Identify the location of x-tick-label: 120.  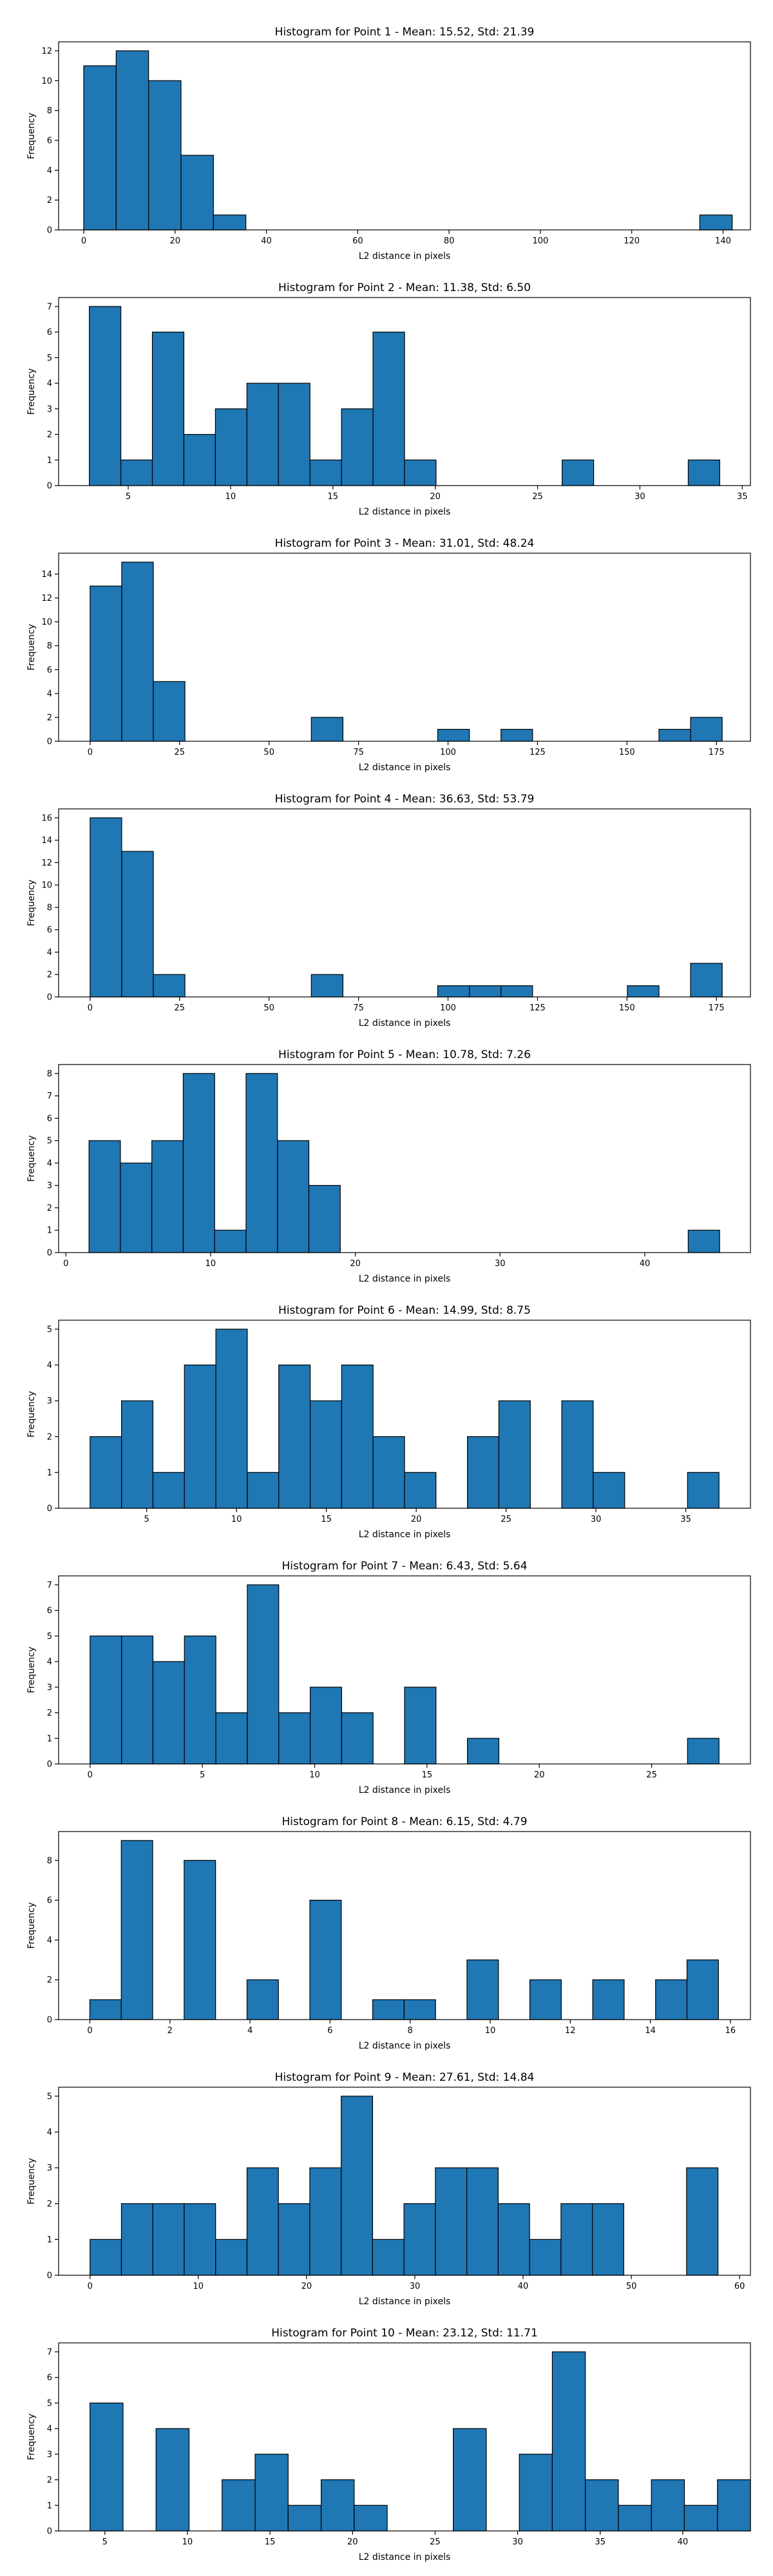
(632, 241).